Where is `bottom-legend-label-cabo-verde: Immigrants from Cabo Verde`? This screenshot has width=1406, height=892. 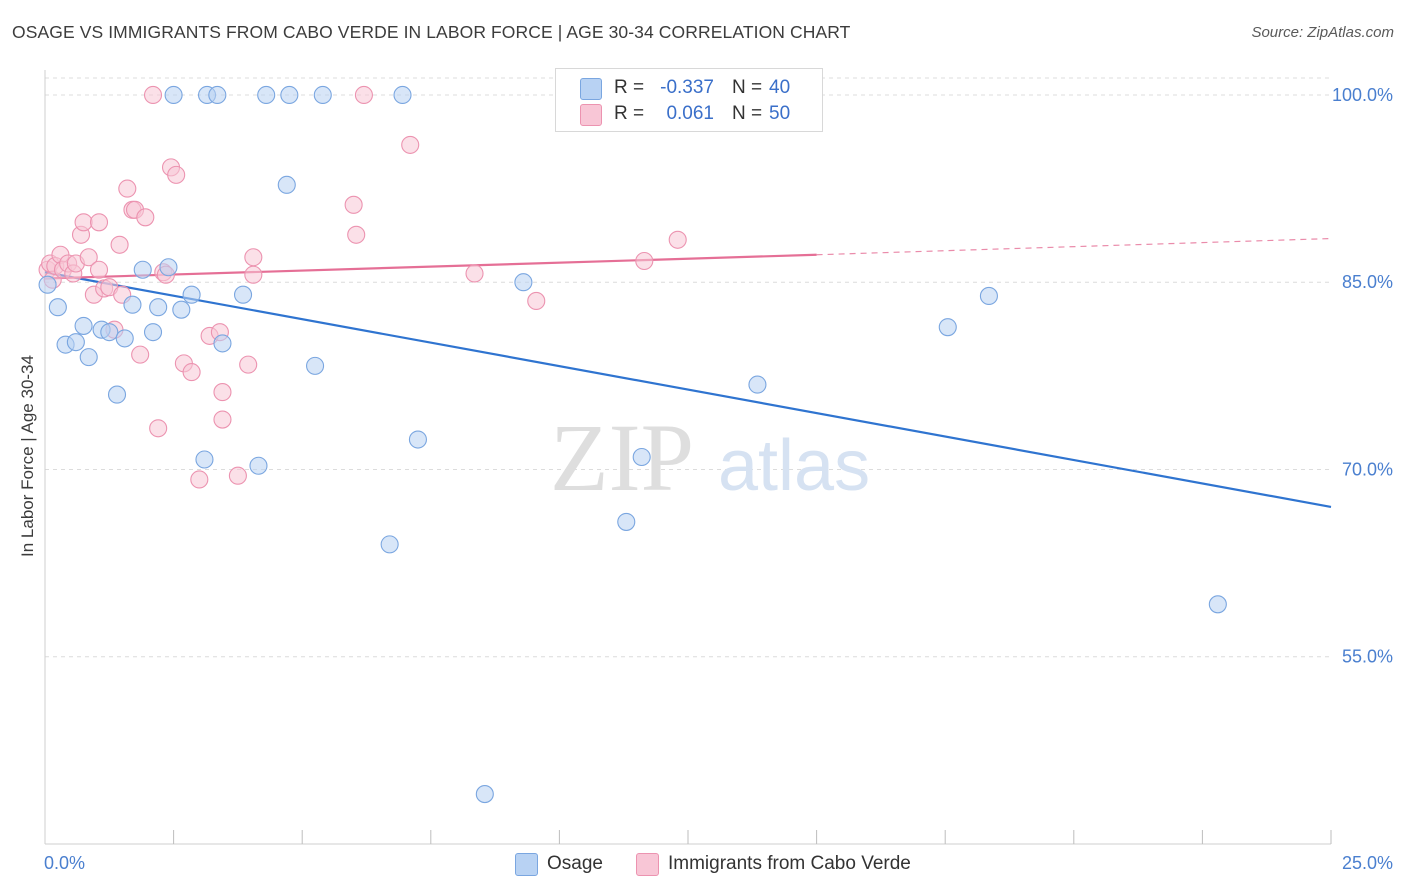
bottom-legend-label-cabo-verde: Immigrants from Cabo Verde is located at coordinates (789, 863).